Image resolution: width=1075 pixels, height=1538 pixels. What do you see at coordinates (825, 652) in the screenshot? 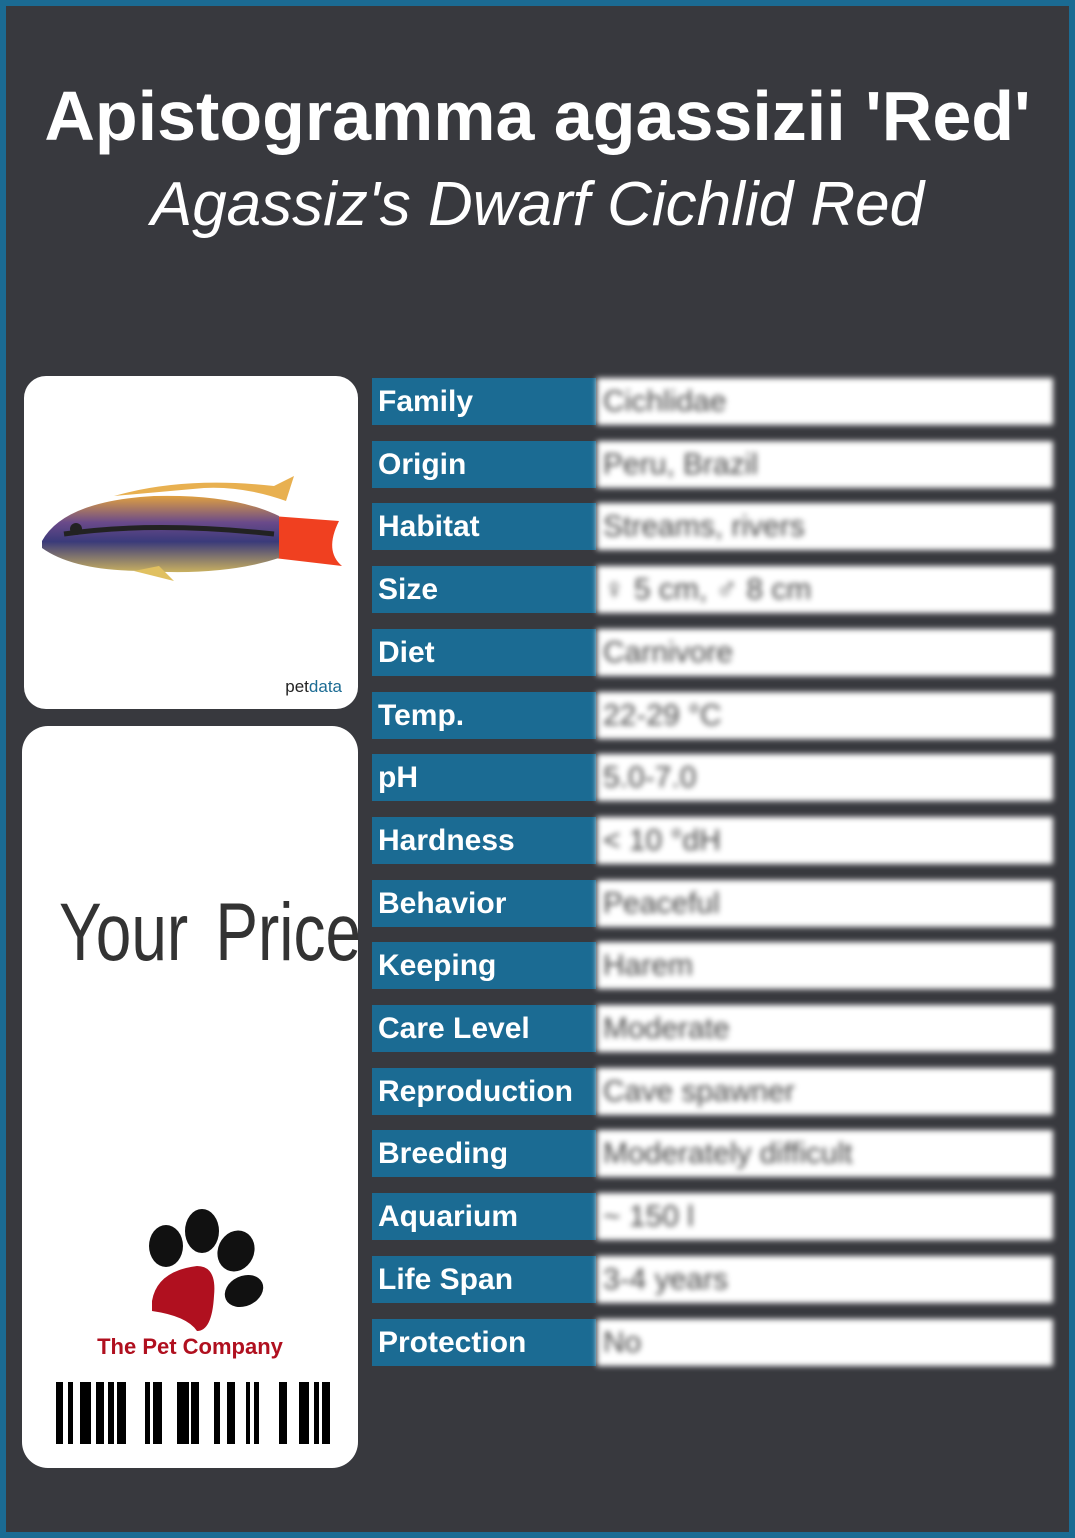
I see `row-value: Carnivore` at bounding box center [825, 652].